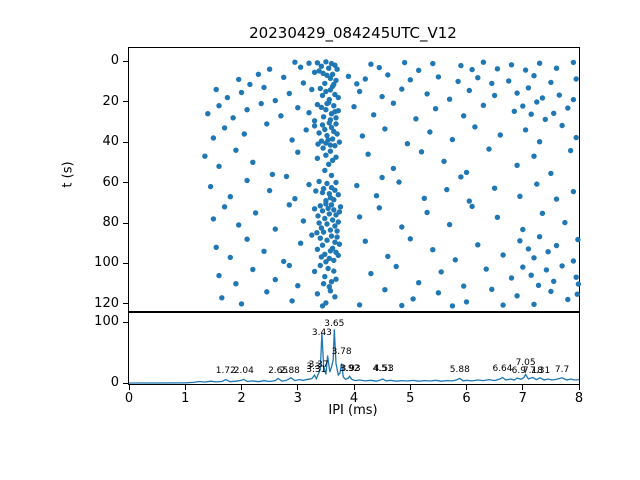  What do you see at coordinates (110, 101) in the screenshot?
I see `y-tick-label: 20` at bounding box center [110, 101].